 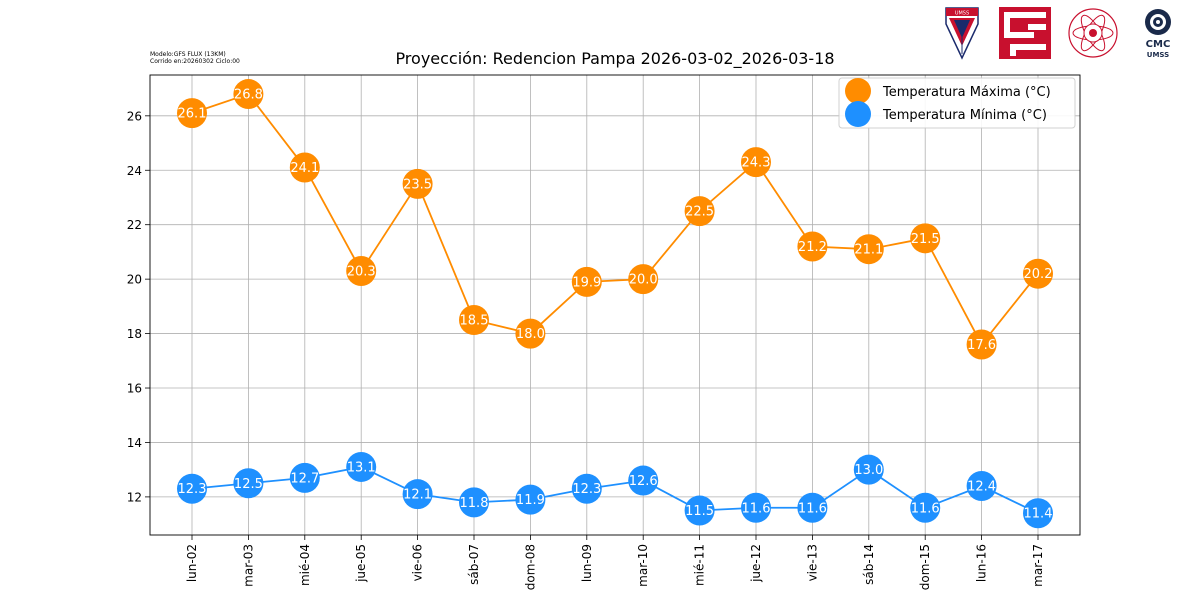 I want to click on max-temp-label: 17.6, so click(x=981, y=345).